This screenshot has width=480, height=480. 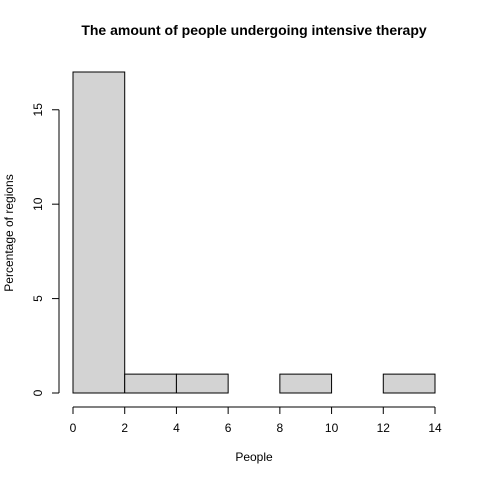 What do you see at coordinates (9, 232) in the screenshot?
I see `y-axis-label: Percentage of regions` at bounding box center [9, 232].